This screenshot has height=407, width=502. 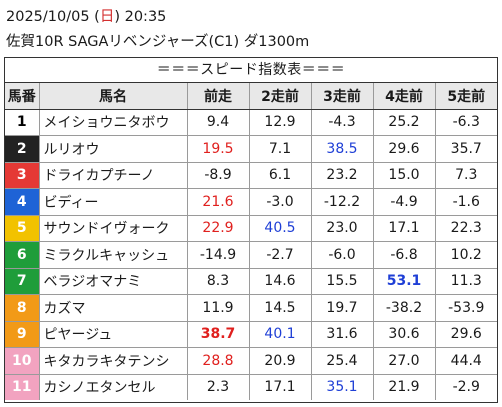 I want to click on col-header-name: 馬名, so click(x=113, y=96).